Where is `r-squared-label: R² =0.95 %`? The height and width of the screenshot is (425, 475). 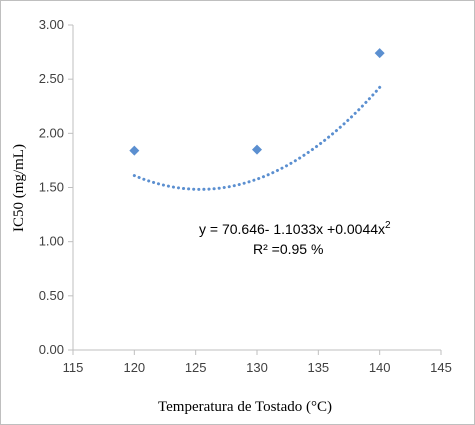 r-squared-label: R² =0.95 % is located at coordinates (288, 249).